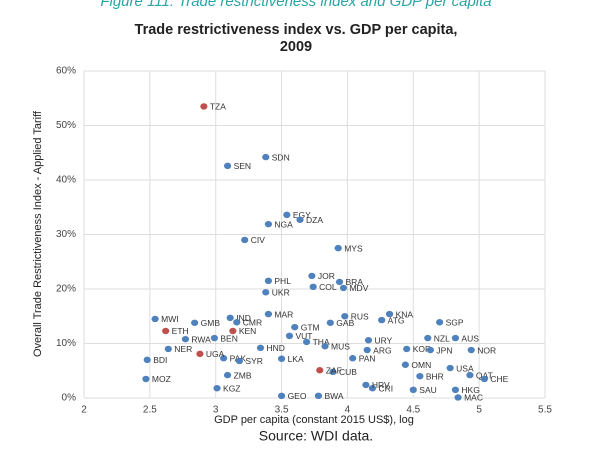 This screenshot has height=468, width=593. Describe the element at coordinates (348, 410) in the screenshot. I see `x-tick-label: 4` at that location.